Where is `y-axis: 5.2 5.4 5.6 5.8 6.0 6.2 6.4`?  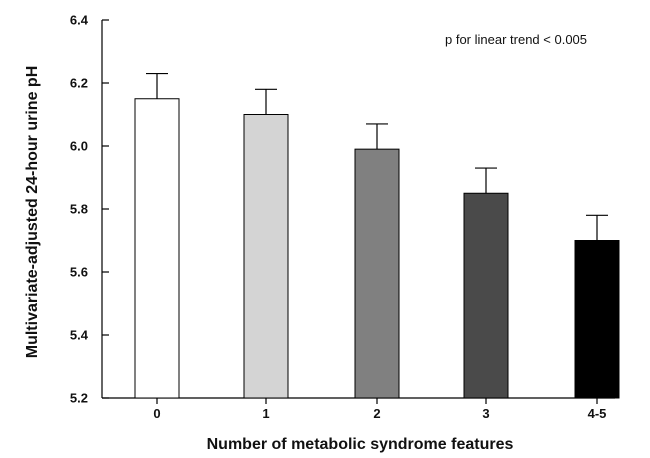 y-axis: 5.2 5.4 5.6 5.8 6.0 6.2 6.4 is located at coordinates (89, 209).